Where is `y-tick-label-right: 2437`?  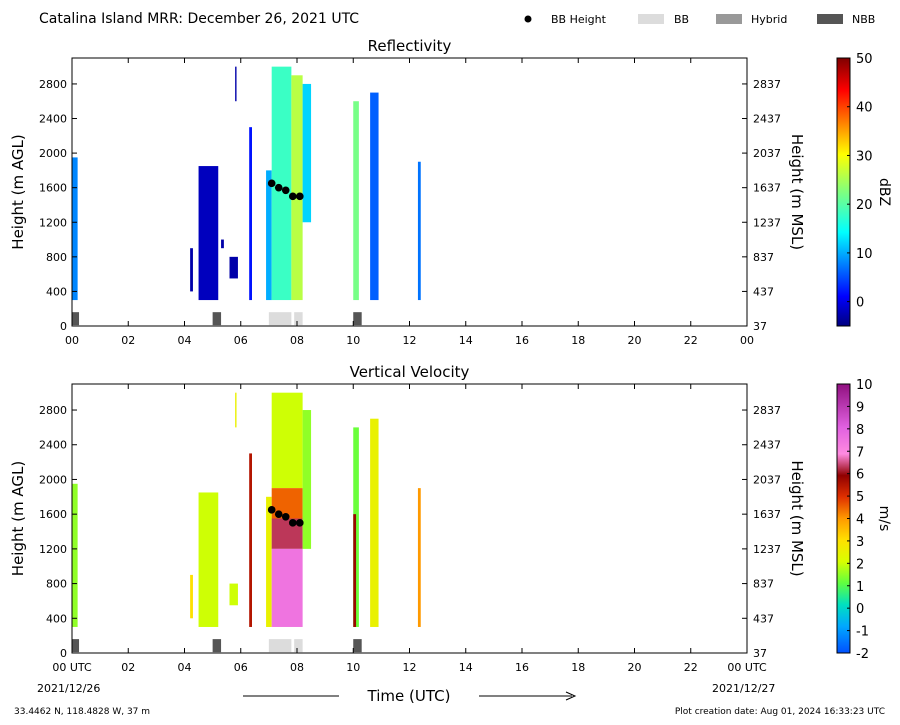 y-tick-label-right: 2437 is located at coordinates (767, 119).